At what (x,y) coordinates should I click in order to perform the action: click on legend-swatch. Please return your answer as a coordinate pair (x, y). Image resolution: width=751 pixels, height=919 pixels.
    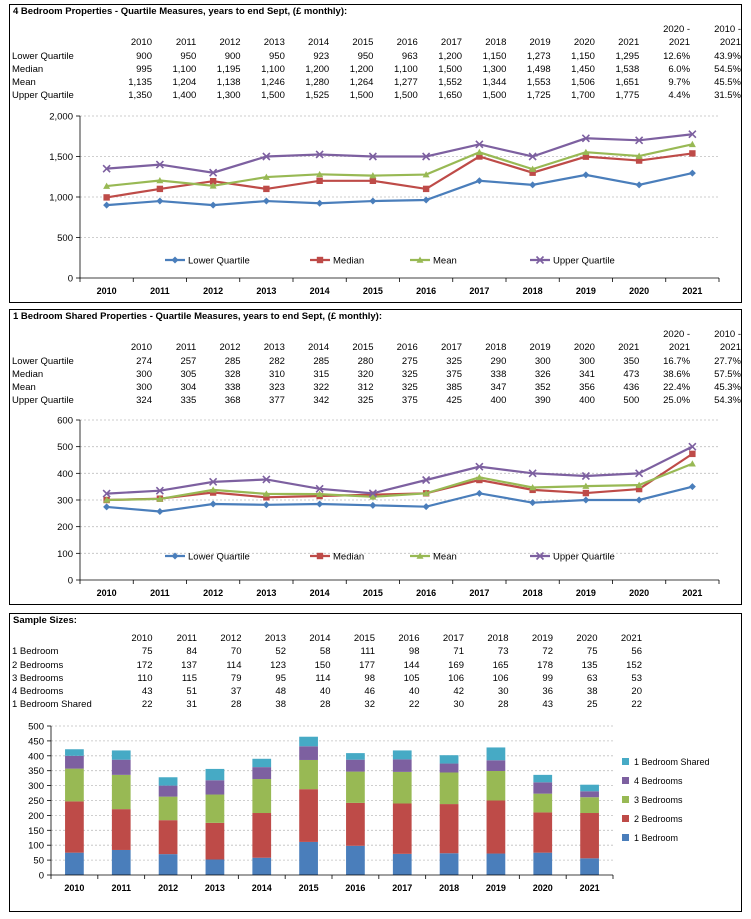
    Looking at the image, I should click on (625, 780).